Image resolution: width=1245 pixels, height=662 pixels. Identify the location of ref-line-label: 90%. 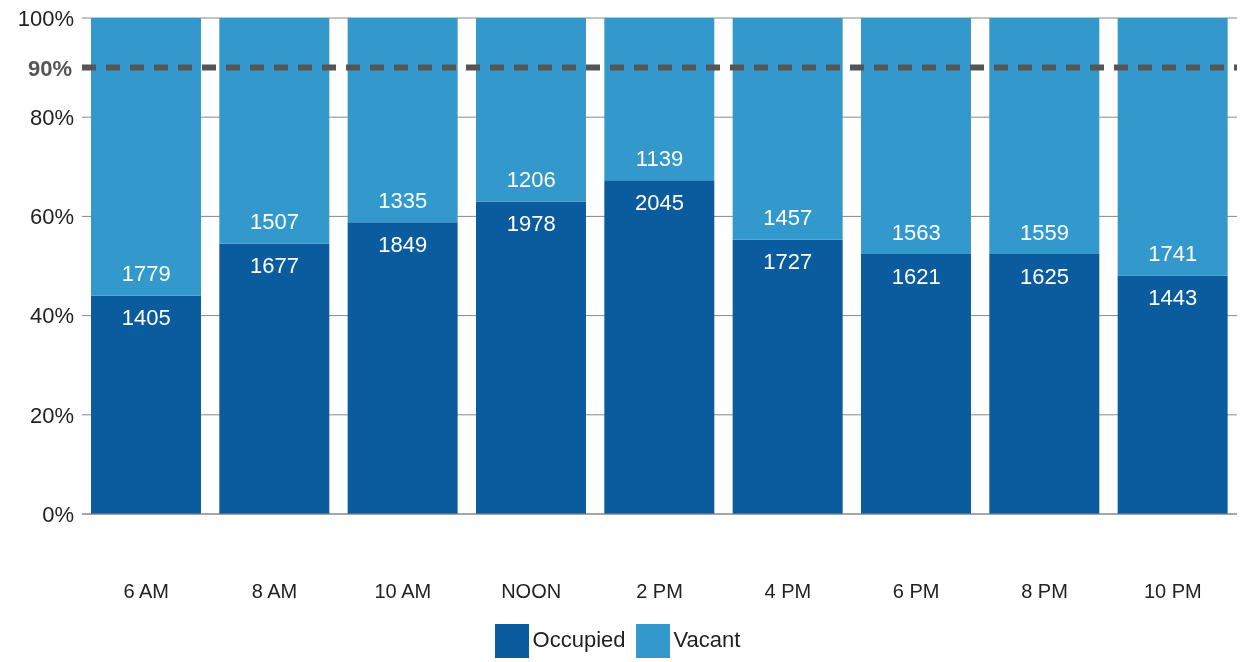
(49, 68).